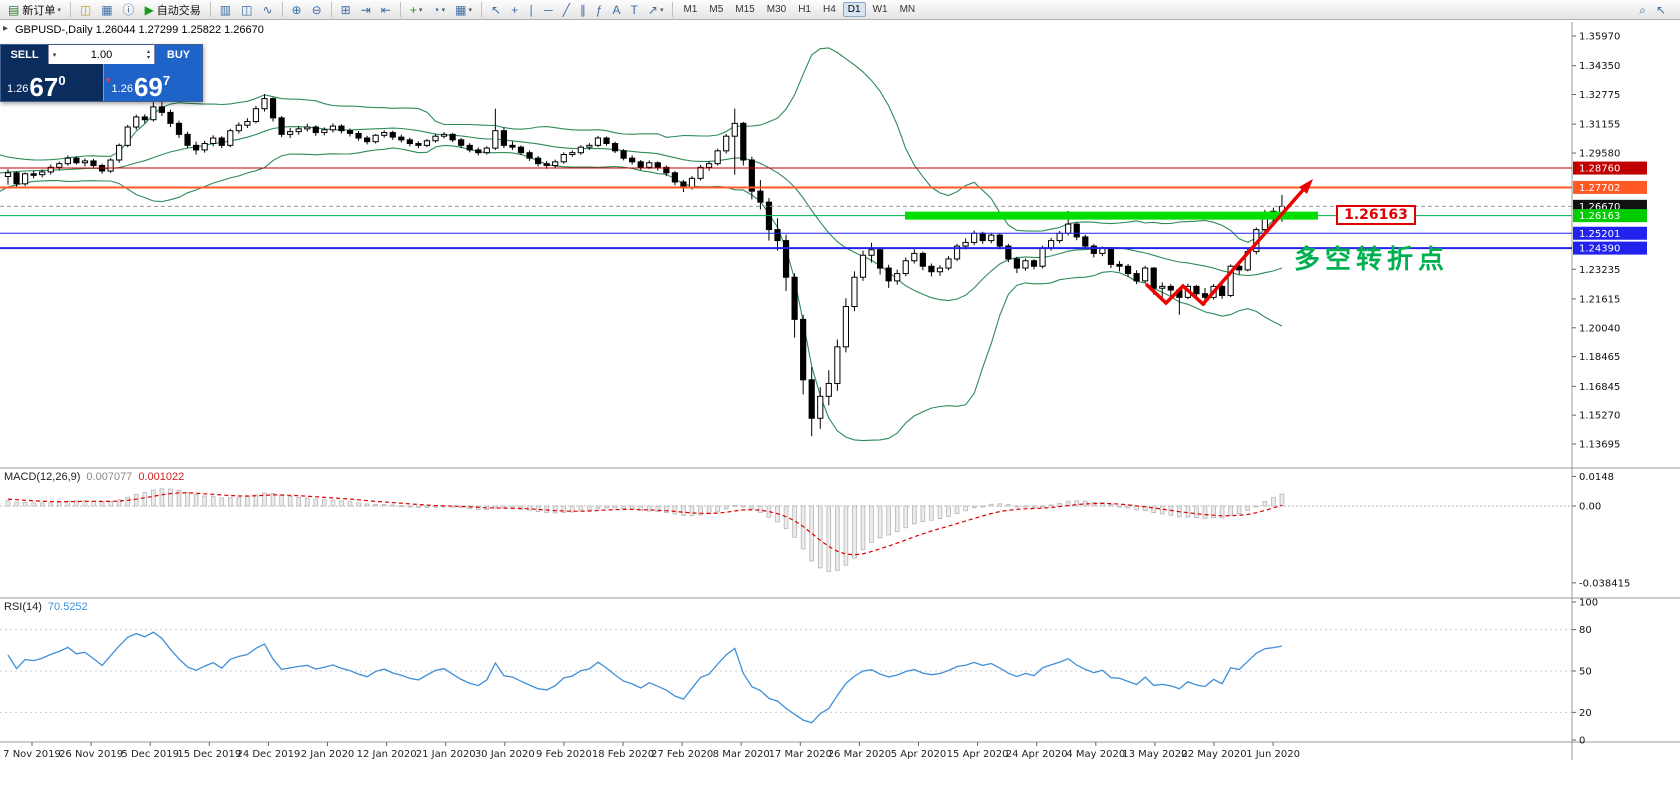 The width and height of the screenshot is (1680, 807). What do you see at coordinates (23, 607) in the screenshot?
I see `rsi-title: RSI(14)` at bounding box center [23, 607].